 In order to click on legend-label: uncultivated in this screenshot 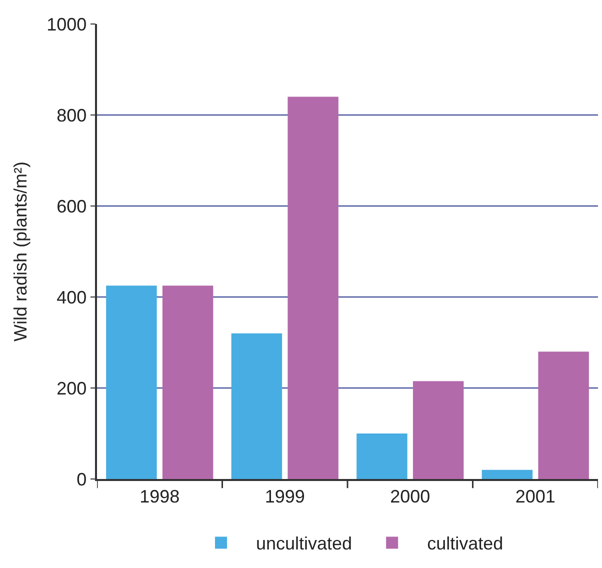, I will do `click(304, 544)`.